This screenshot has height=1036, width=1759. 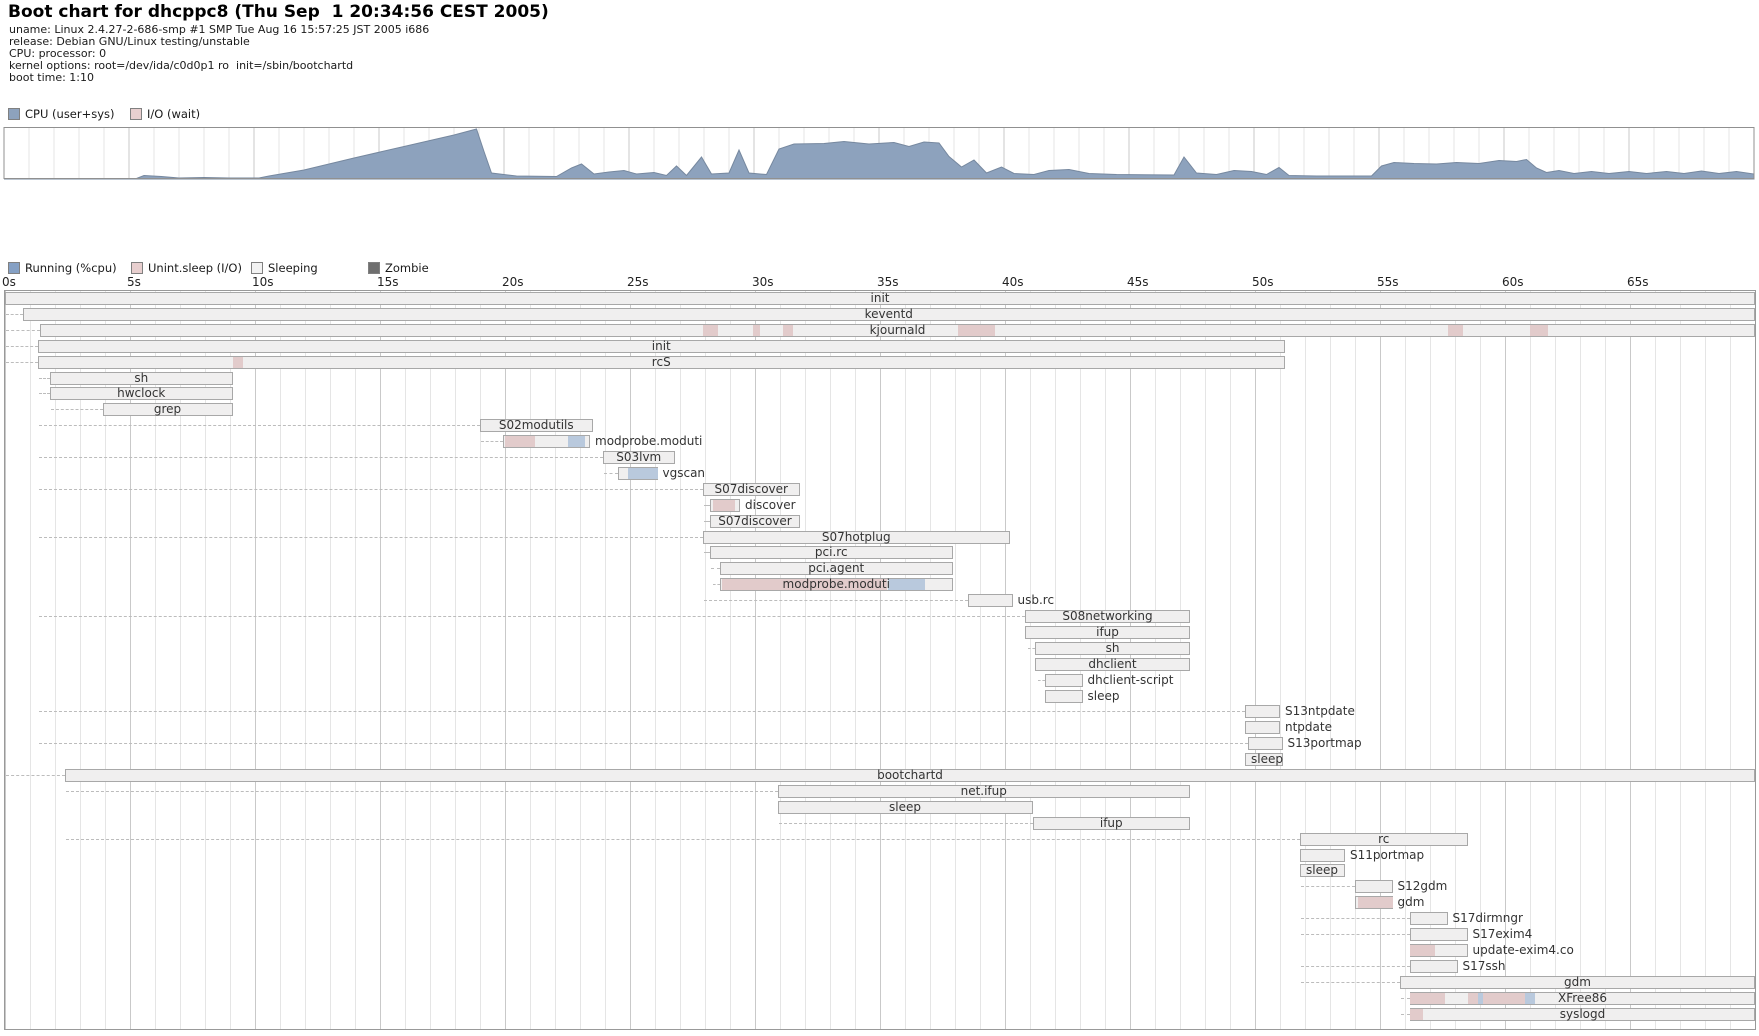 I want to click on process-label: keventd, so click(x=888, y=314).